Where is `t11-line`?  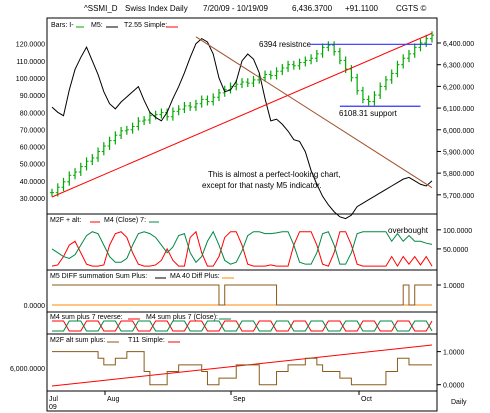 t11-line is located at coordinates (242, 365).